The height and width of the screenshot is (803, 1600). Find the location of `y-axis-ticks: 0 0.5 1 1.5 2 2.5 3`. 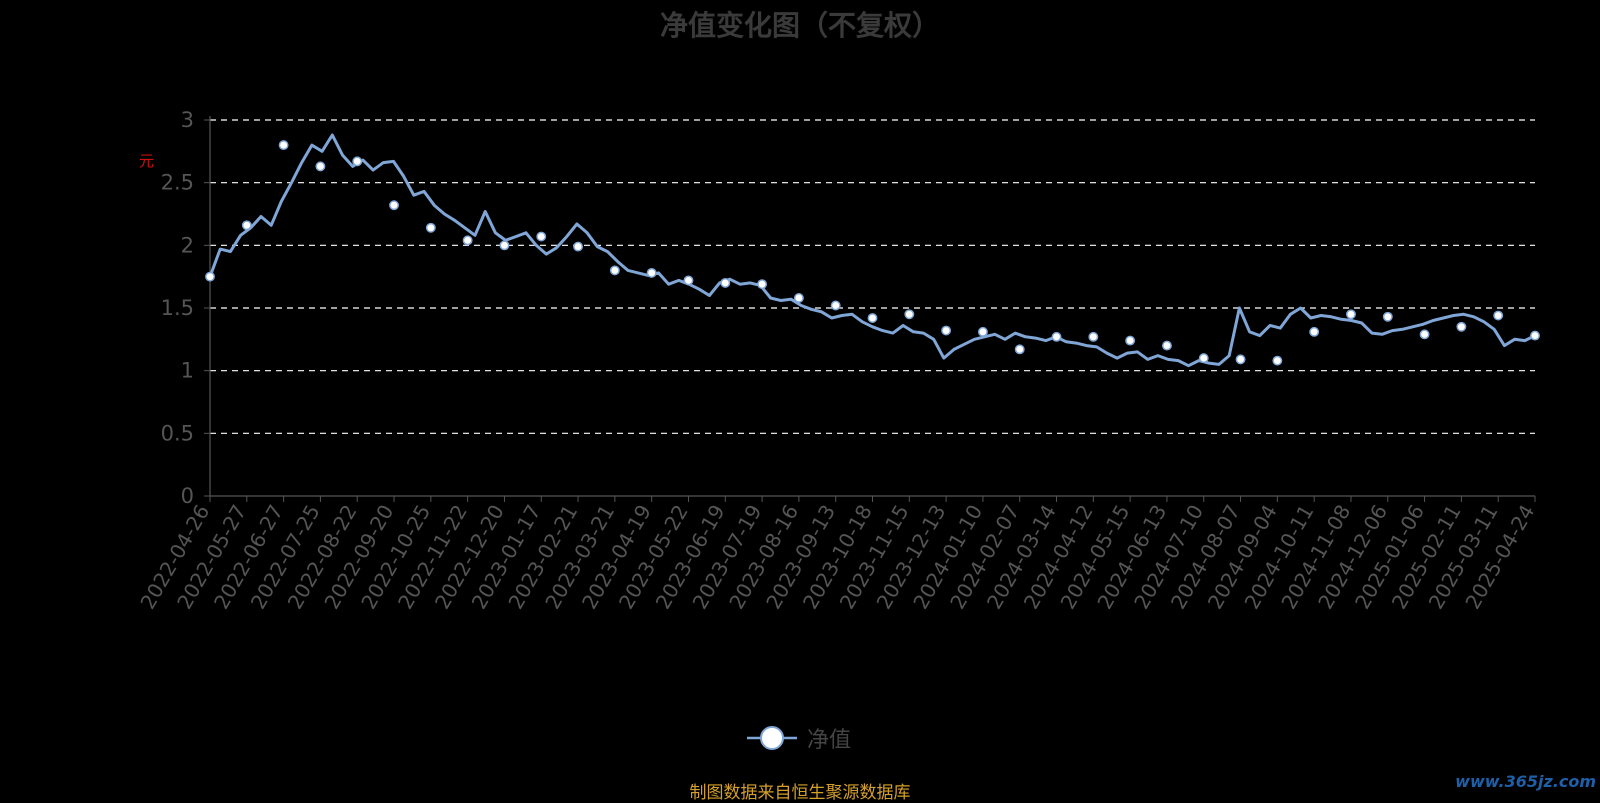

y-axis-ticks: 0 0.5 1 1.5 2 2.5 3 is located at coordinates (185, 308).